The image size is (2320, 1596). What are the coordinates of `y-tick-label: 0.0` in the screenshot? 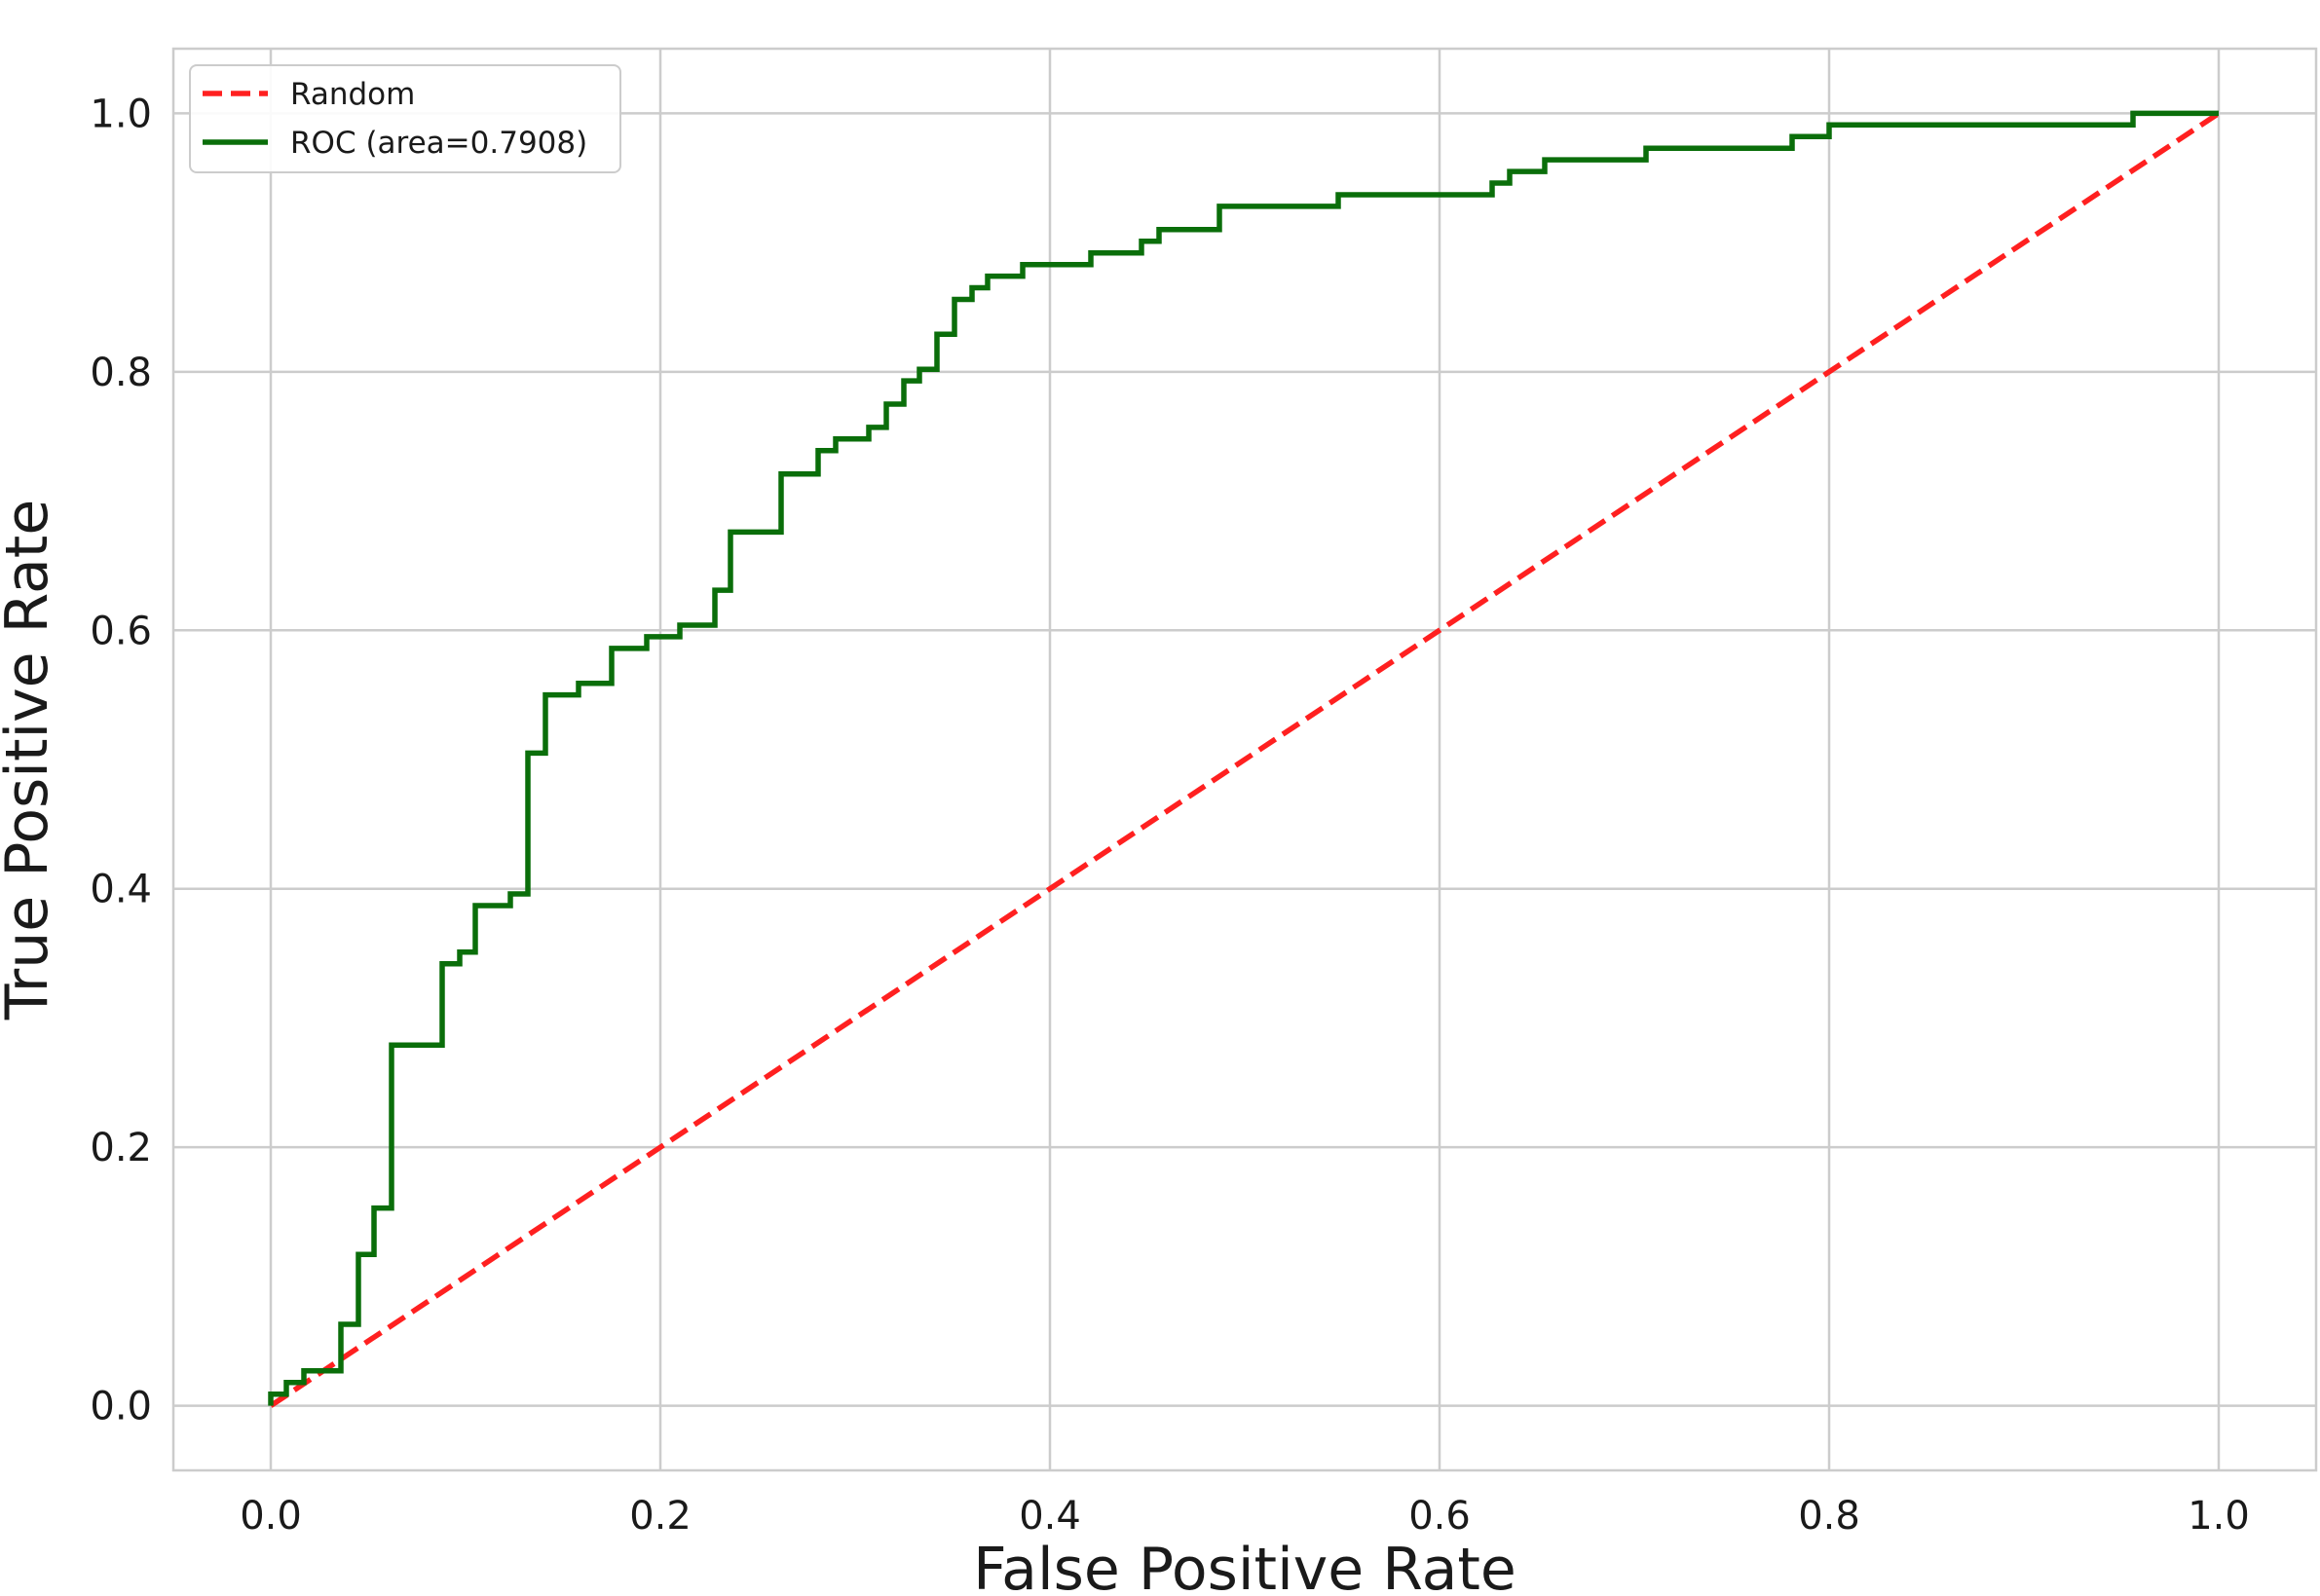 It's located at (121, 1407).